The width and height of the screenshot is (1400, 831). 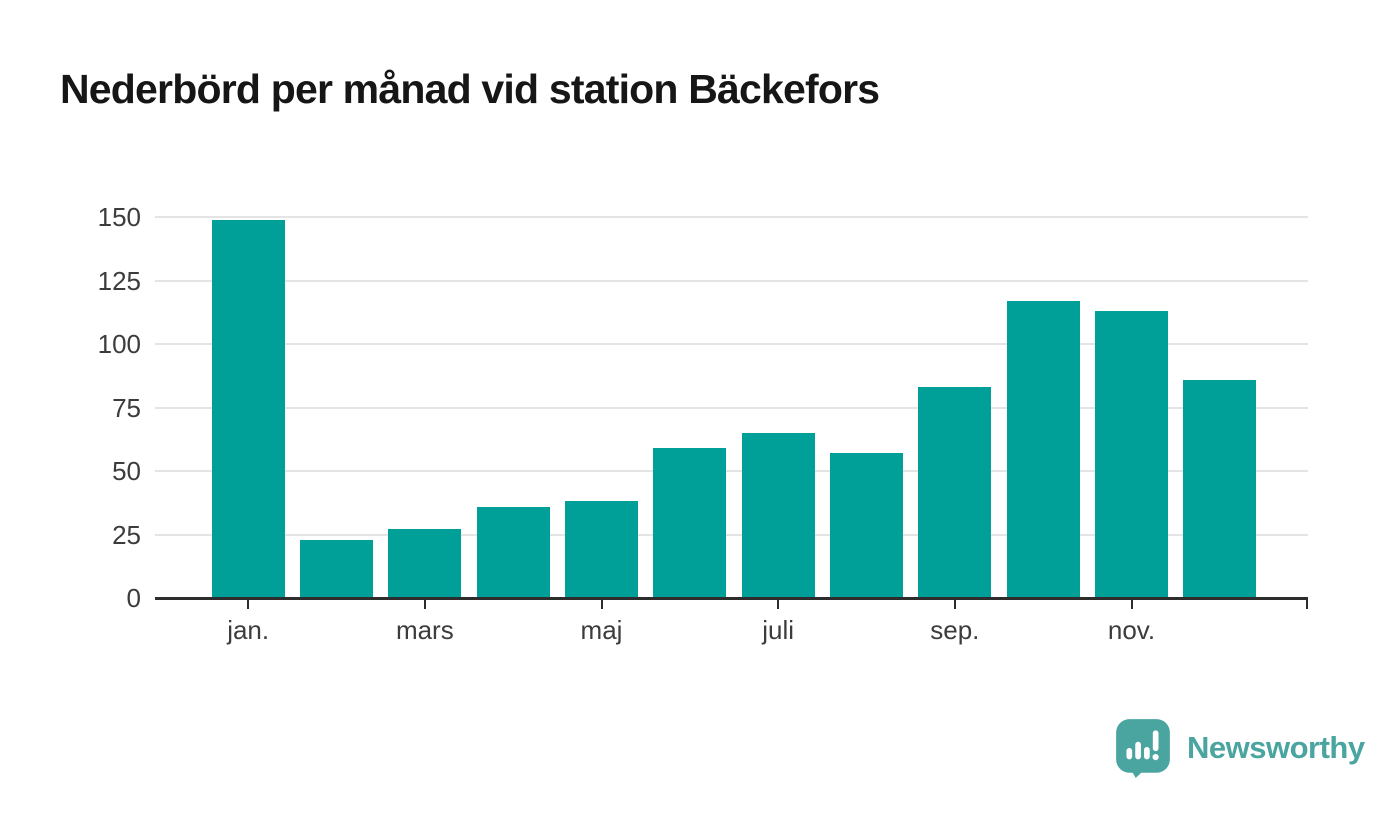 What do you see at coordinates (248, 630) in the screenshot?
I see `x-axis-tick-label: jan.` at bounding box center [248, 630].